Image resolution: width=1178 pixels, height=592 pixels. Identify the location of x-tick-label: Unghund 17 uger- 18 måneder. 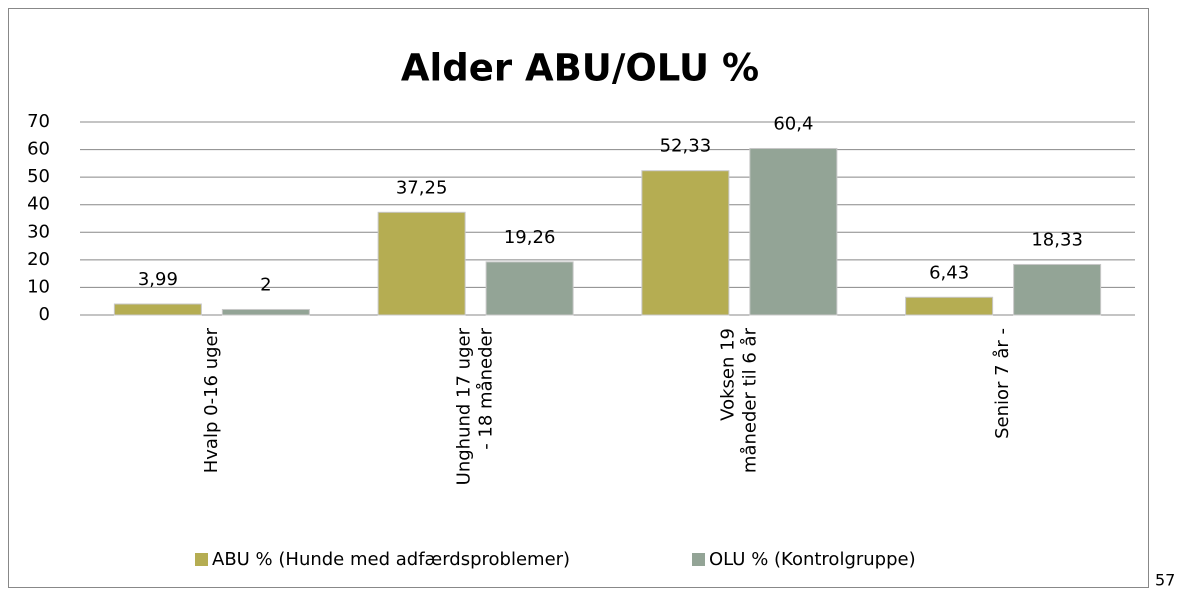
(475, 406).